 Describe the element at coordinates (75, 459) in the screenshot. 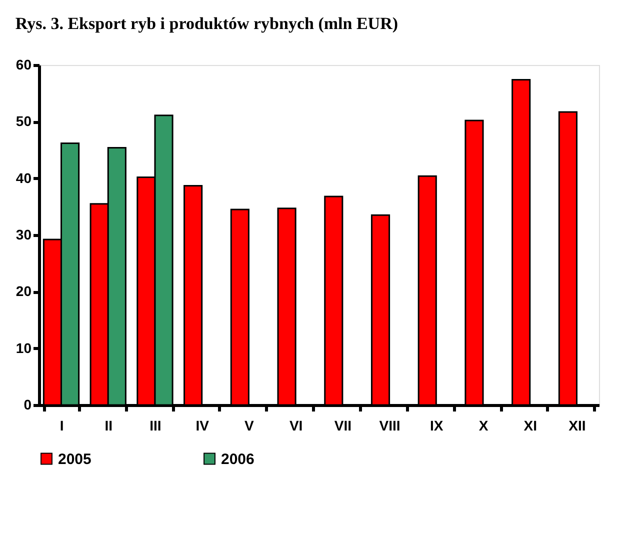

I see `legend-label: 2005` at that location.